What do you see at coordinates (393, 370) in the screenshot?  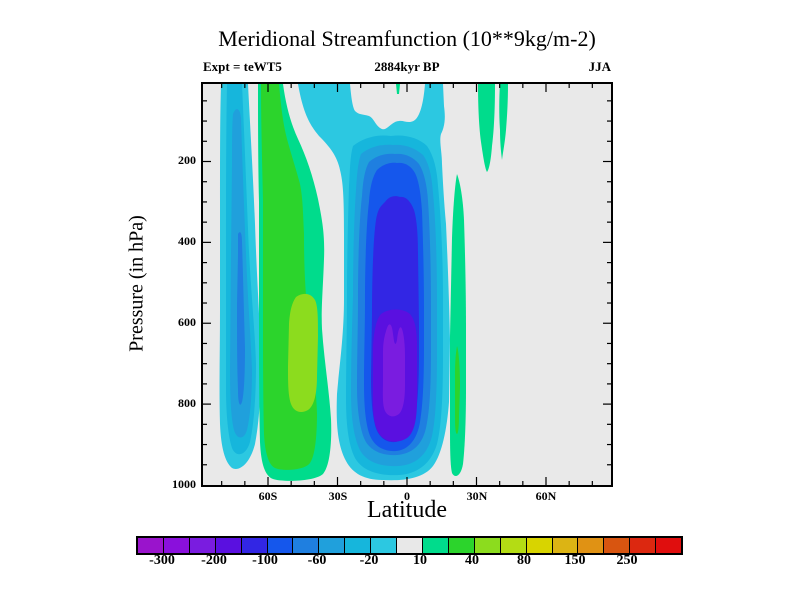 I see `hadley-shell-m250` at bounding box center [393, 370].